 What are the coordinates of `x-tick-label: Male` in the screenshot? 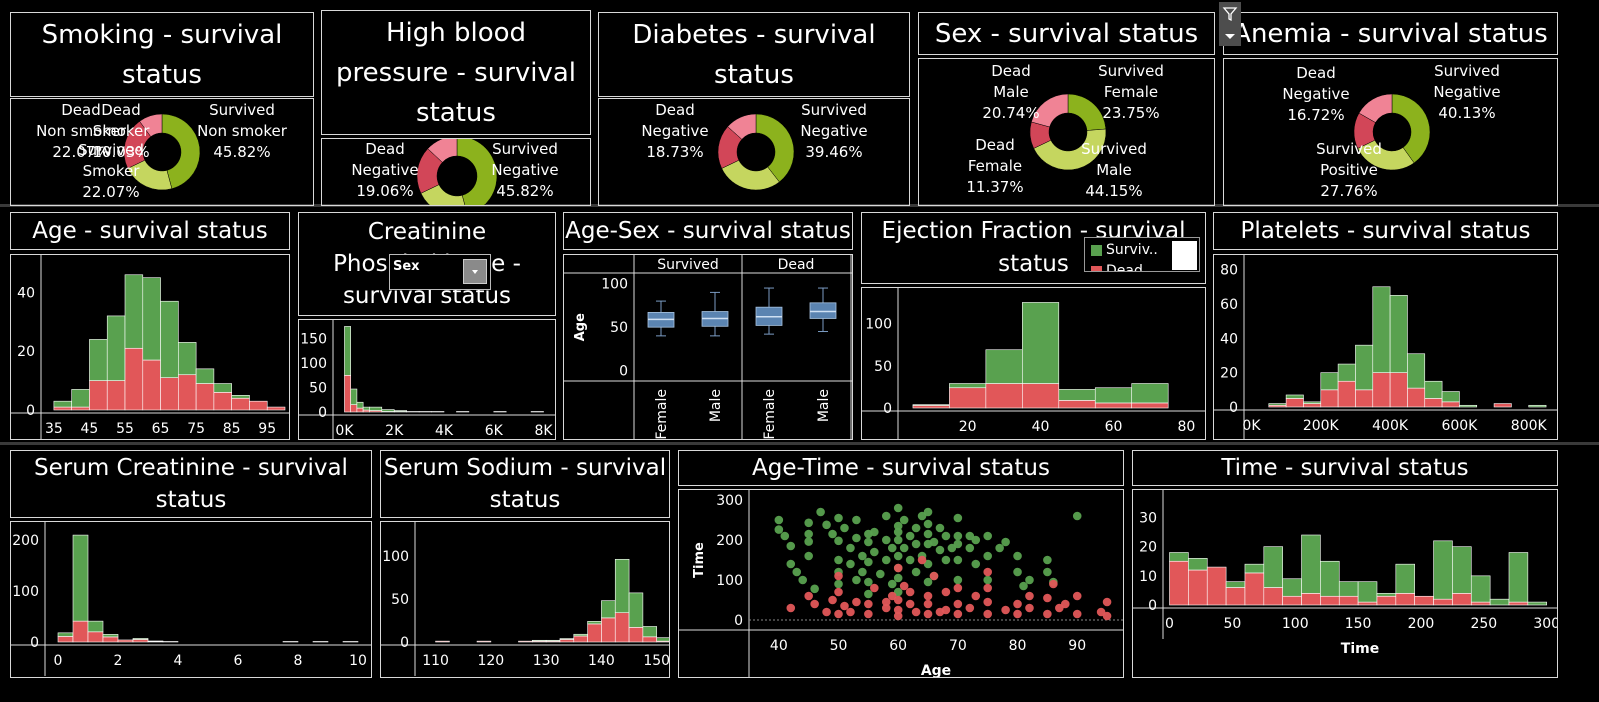 It's located at (716, 405).